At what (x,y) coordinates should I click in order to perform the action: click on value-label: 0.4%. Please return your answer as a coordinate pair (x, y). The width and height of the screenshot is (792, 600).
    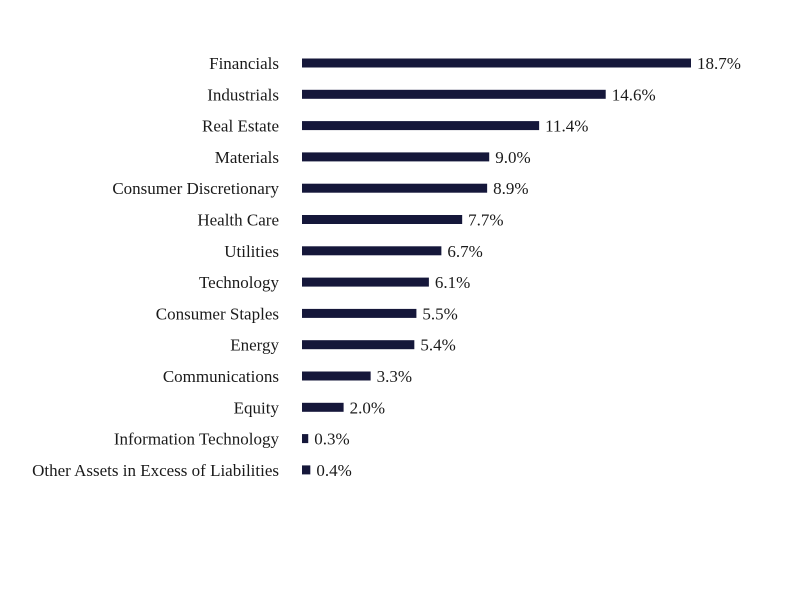
    Looking at the image, I should click on (333, 470).